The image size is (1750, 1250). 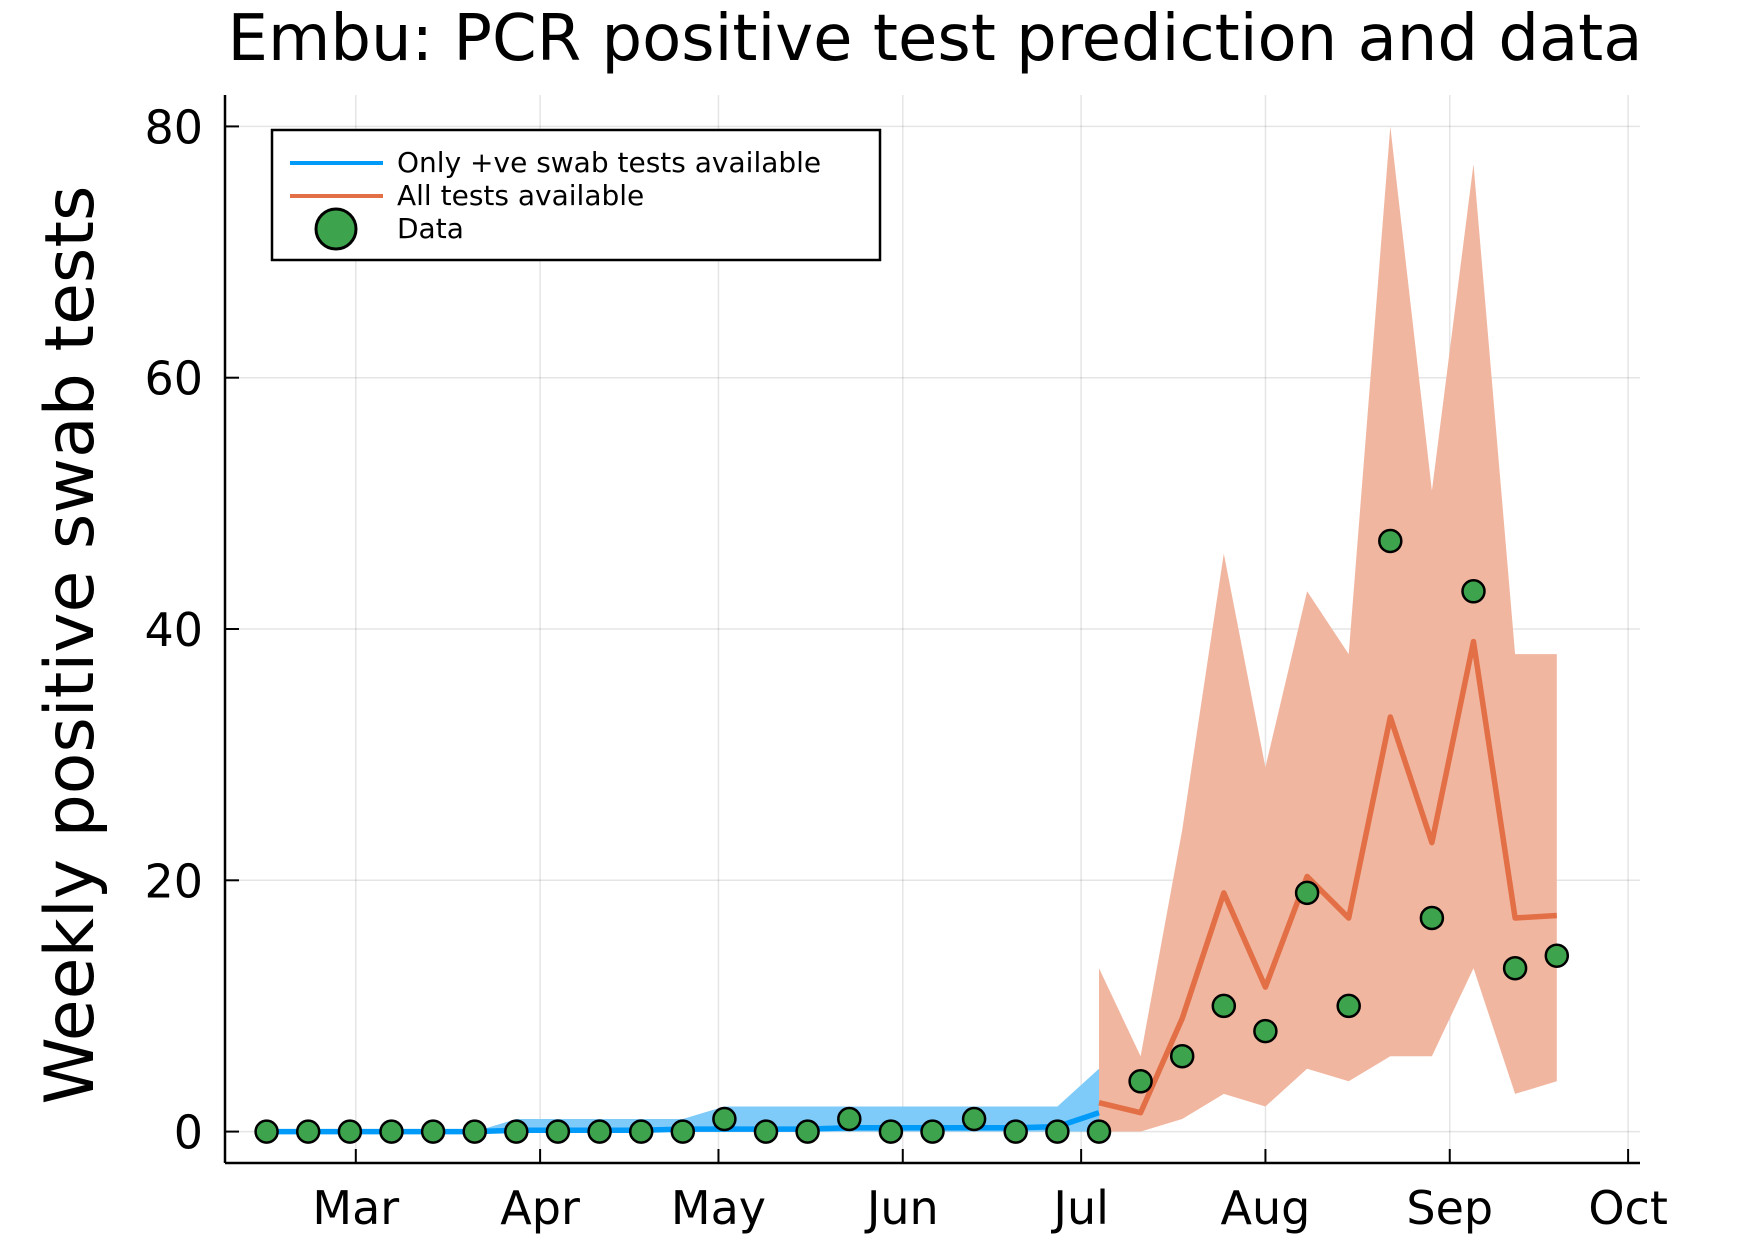 I want to click on x-tick-label: Jul, so click(x=1079, y=1208).